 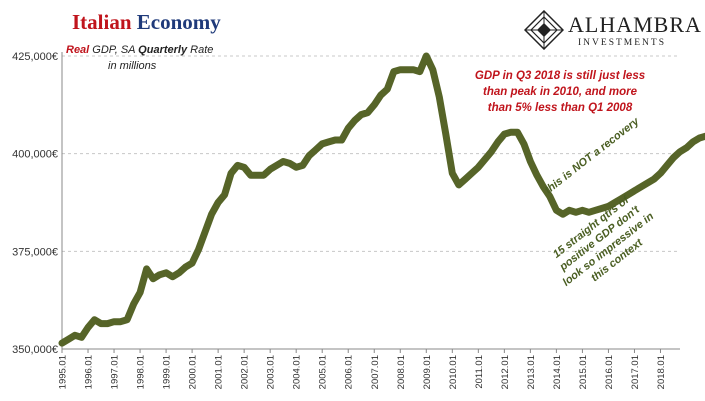 What do you see at coordinates (178, 22) in the screenshot?
I see `title-word-economy: Economy` at bounding box center [178, 22].